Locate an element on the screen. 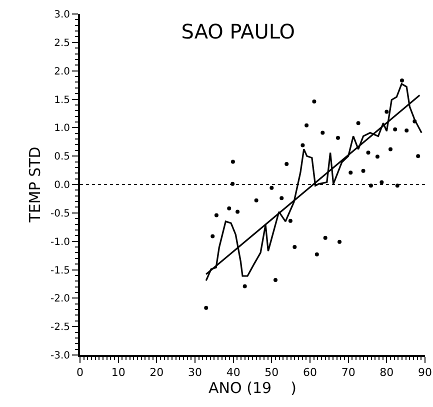  y-tick-label: 1.0 is located at coordinates (62, 128).